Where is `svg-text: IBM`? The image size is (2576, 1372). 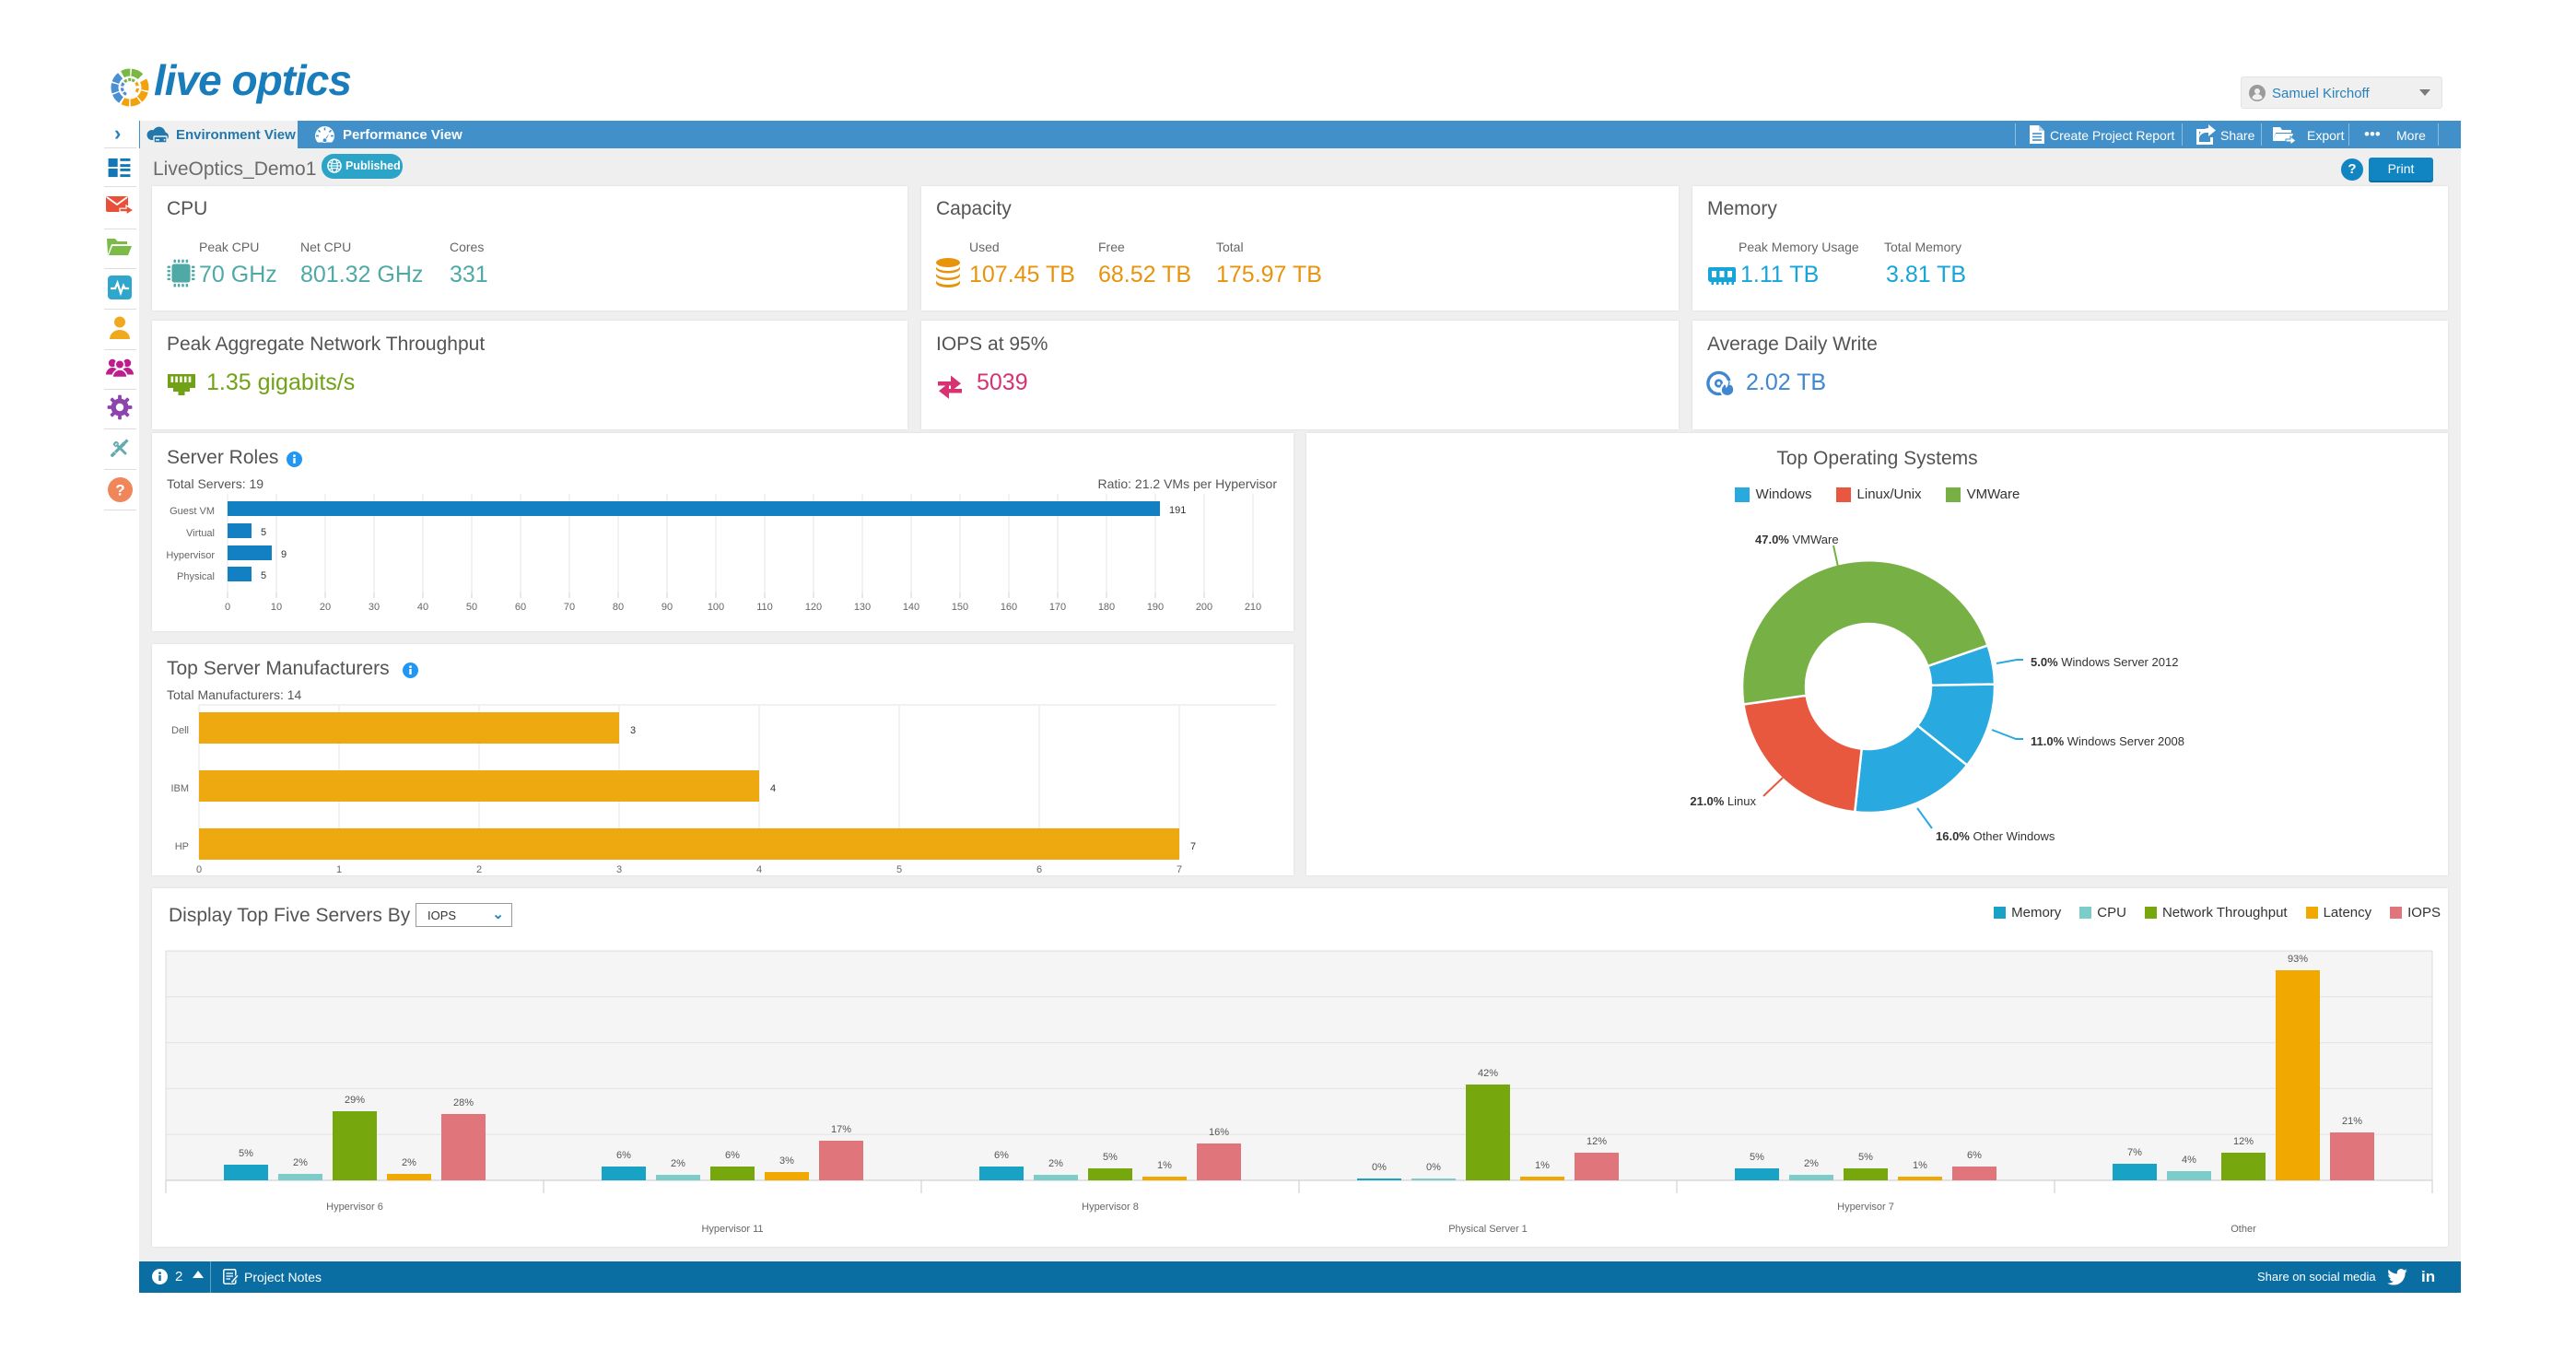 svg-text: IBM is located at coordinates (179, 788).